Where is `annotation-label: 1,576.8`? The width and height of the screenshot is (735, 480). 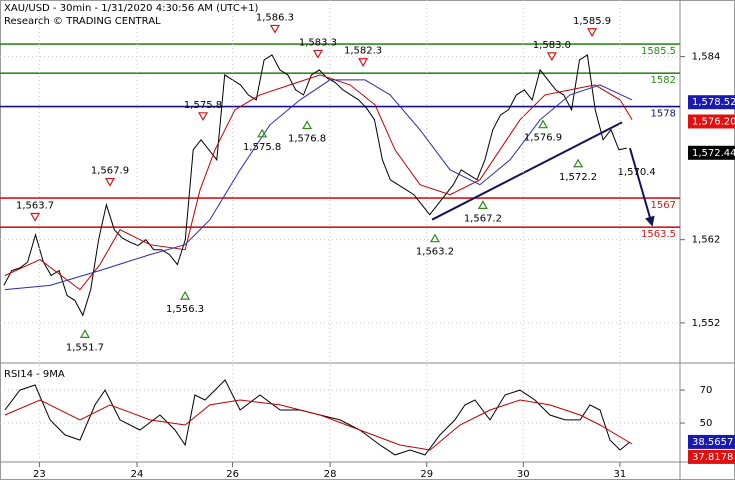 annotation-label: 1,576.8 is located at coordinates (307, 139).